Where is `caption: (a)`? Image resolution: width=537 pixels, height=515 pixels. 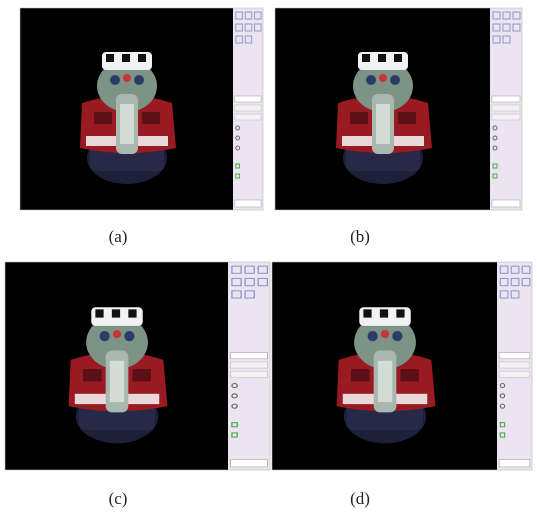
caption: (a) is located at coordinates (118, 236).